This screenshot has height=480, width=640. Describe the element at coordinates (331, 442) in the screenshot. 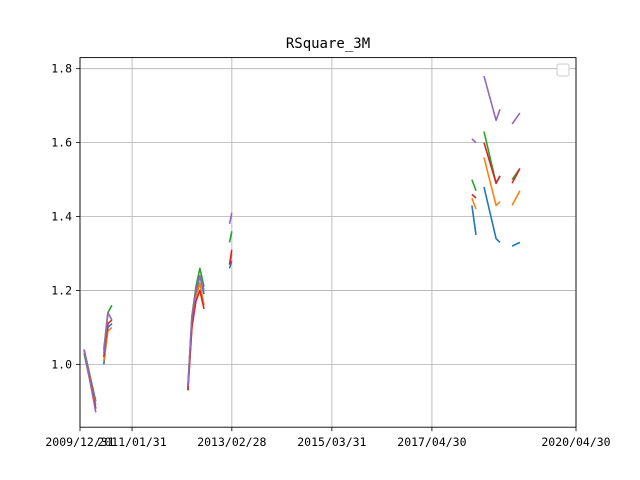

I see `x-tick-label: 2015/03/31` at that location.